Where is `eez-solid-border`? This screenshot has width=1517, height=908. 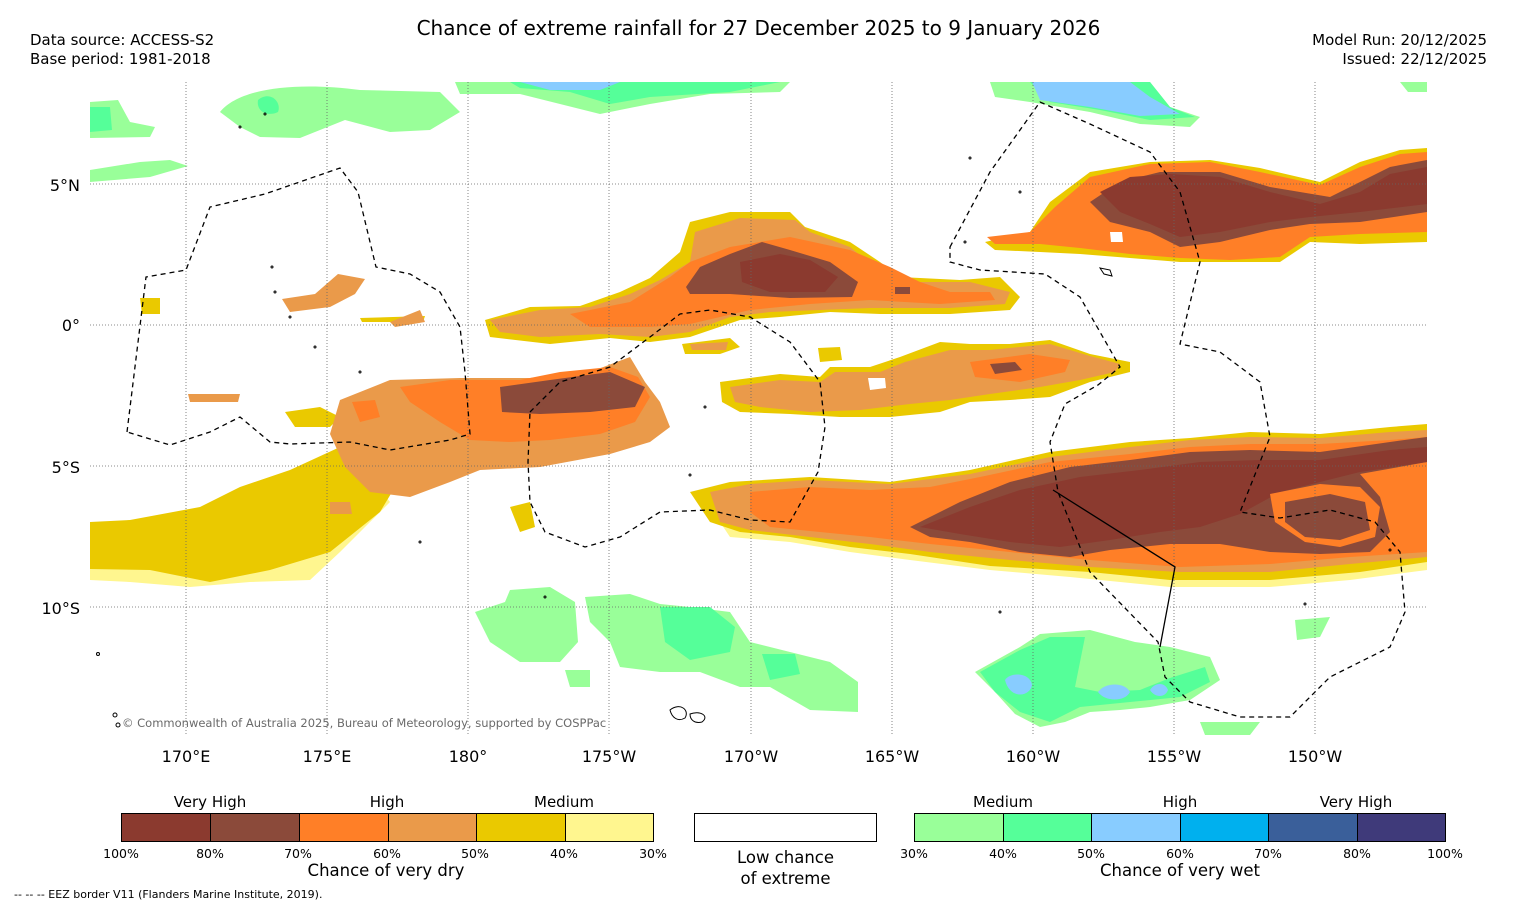 eez-solid-border is located at coordinates (1114, 568).